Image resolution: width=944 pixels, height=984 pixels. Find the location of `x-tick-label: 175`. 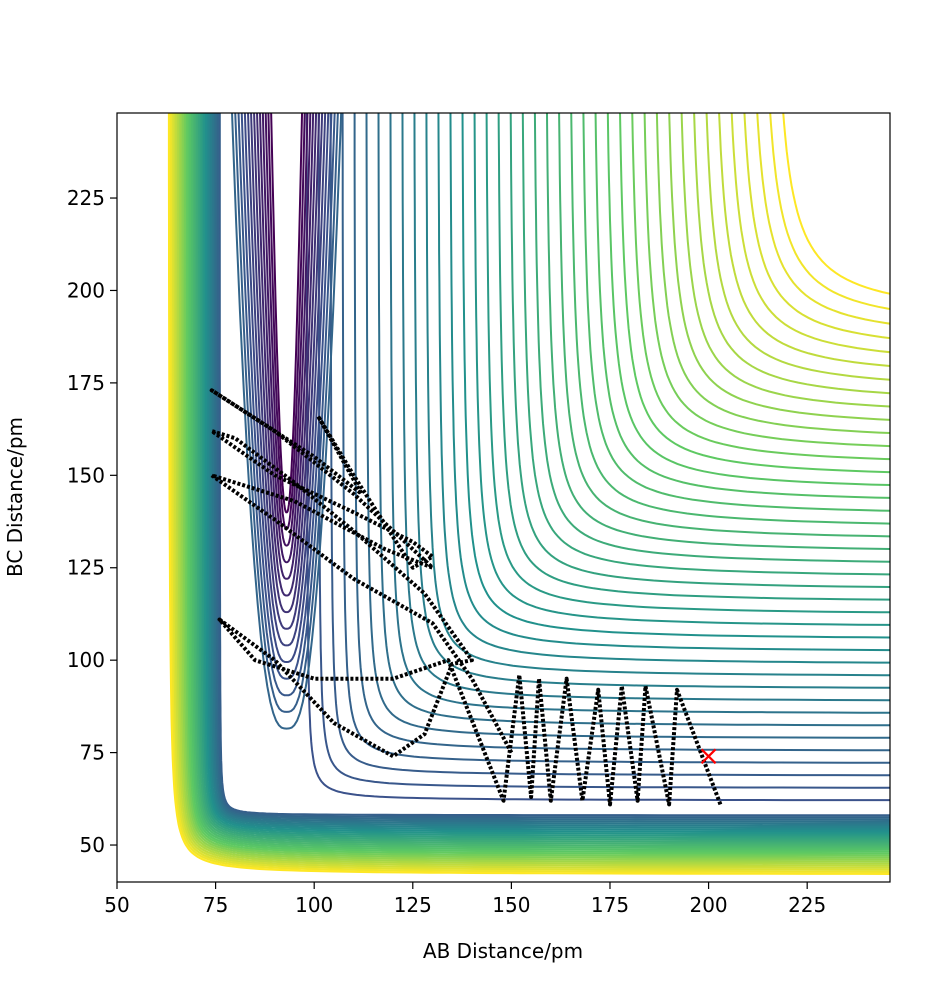

x-tick-label: 175 is located at coordinates (610, 905).